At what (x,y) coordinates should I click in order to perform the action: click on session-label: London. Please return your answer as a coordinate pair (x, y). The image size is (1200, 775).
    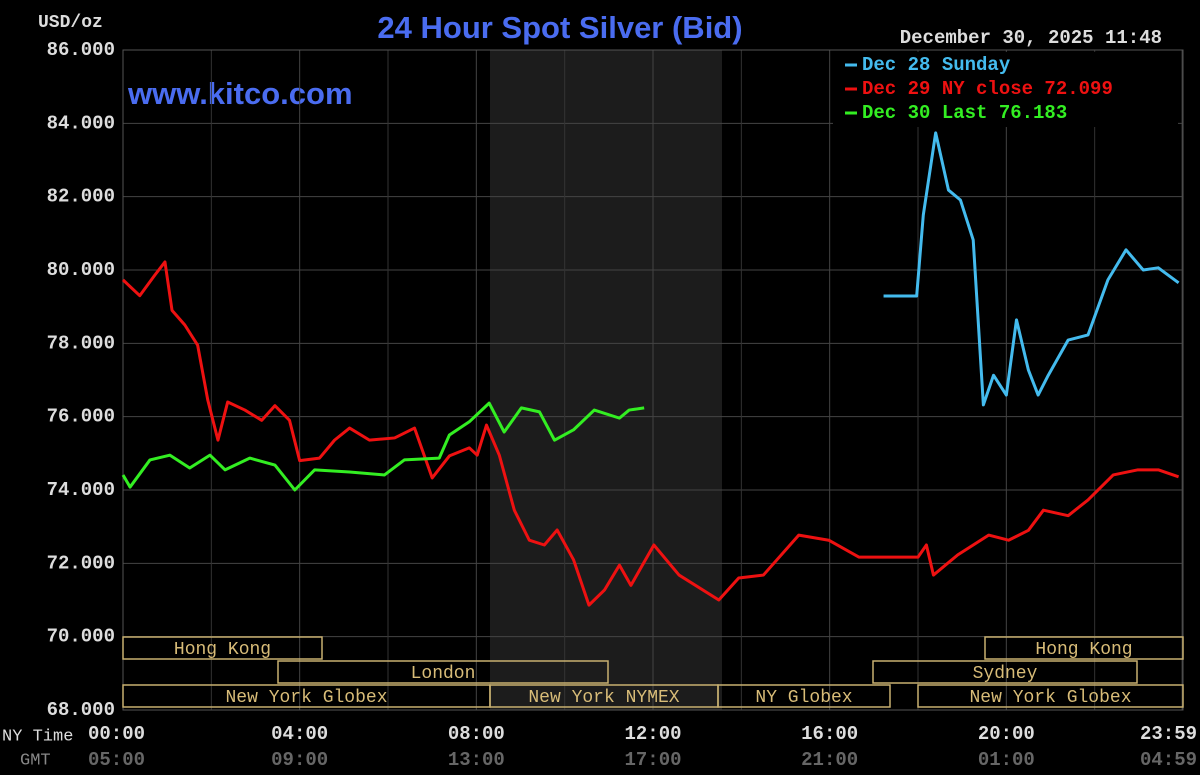
    Looking at the image, I should click on (443, 674).